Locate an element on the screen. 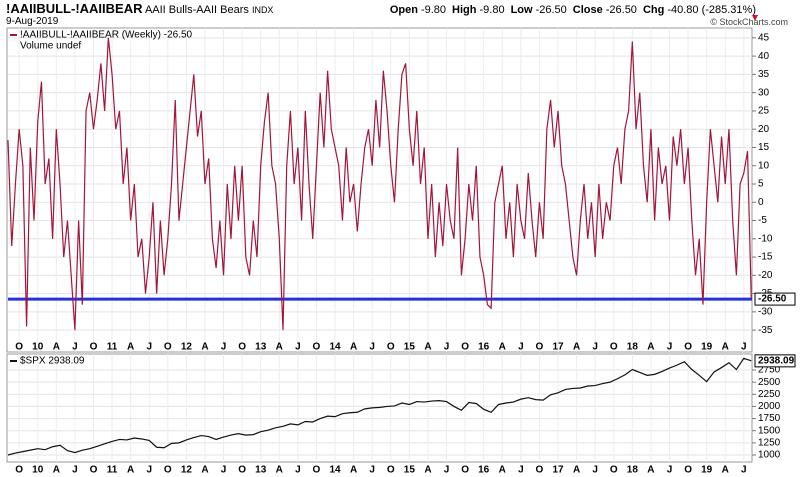 This screenshot has height=477, width=800. y-tick-label: 10 is located at coordinates (764, 165).